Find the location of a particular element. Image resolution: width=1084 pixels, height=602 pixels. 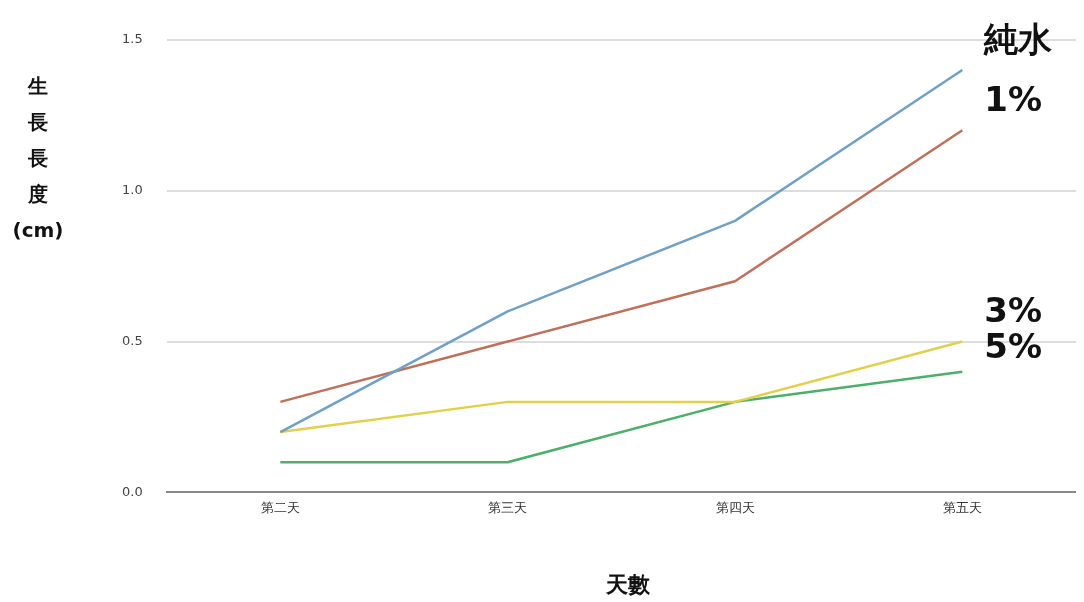

x-tick-label: 第二天 is located at coordinates (280, 507).